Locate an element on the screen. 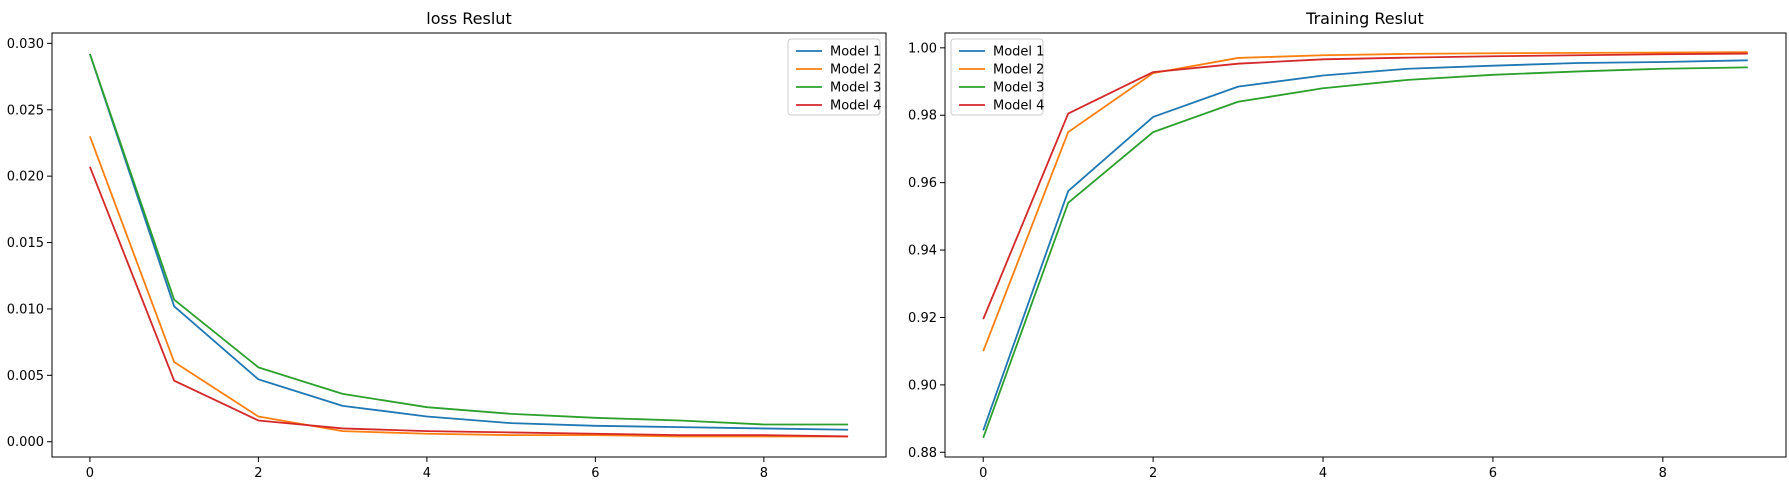 The height and width of the screenshot is (490, 1789). y-axis: 0.000 0.005 0.010 0.015 0.020 0.025 0.030 is located at coordinates (29, 243).